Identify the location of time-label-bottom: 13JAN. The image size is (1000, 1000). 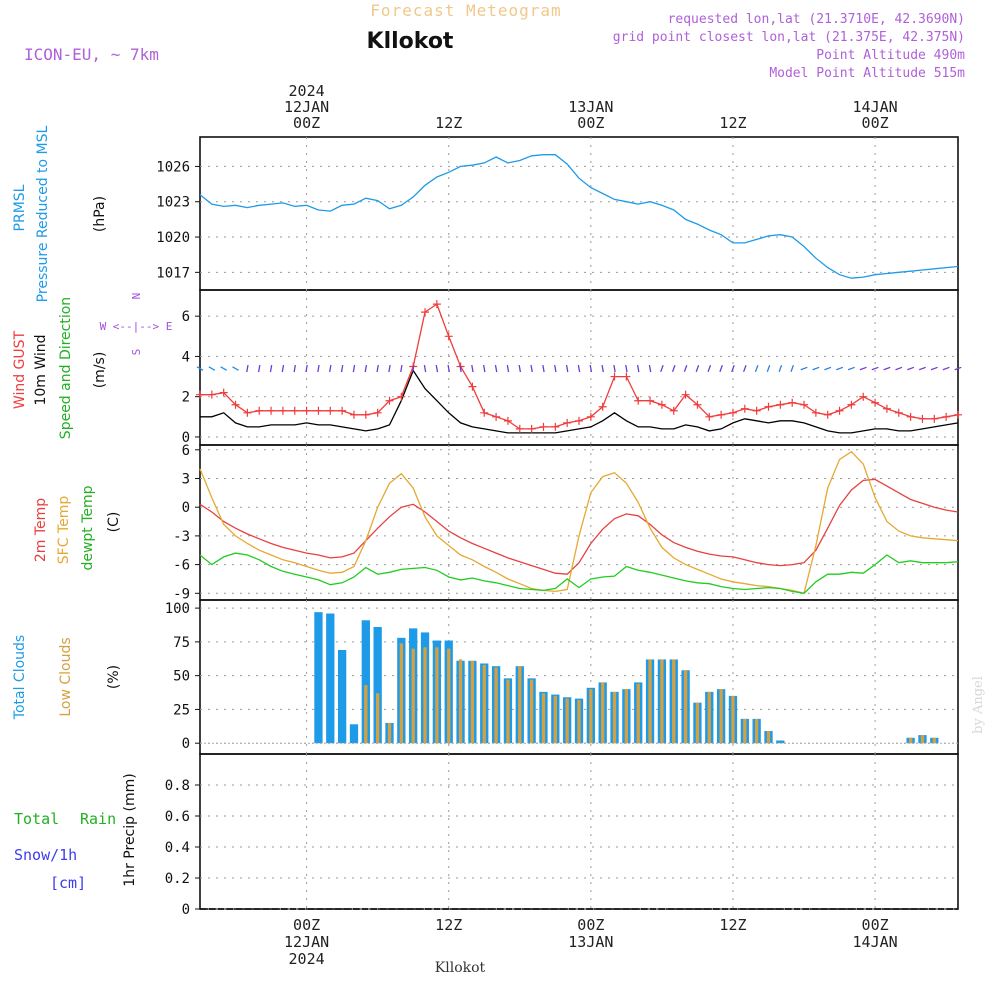
(590, 942).